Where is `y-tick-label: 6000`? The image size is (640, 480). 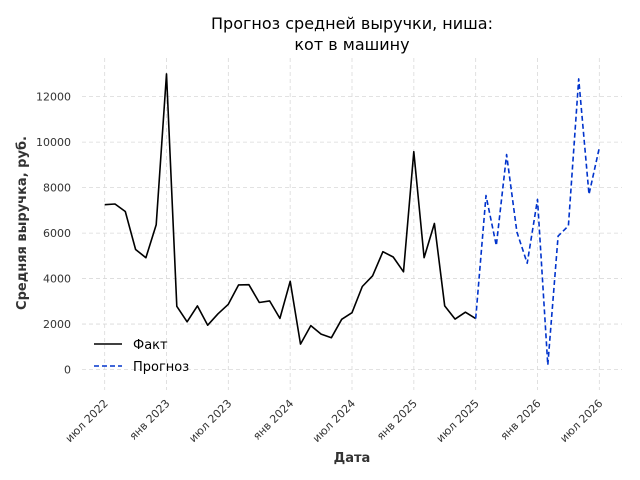
y-tick-label: 6000 is located at coordinates (57, 233).